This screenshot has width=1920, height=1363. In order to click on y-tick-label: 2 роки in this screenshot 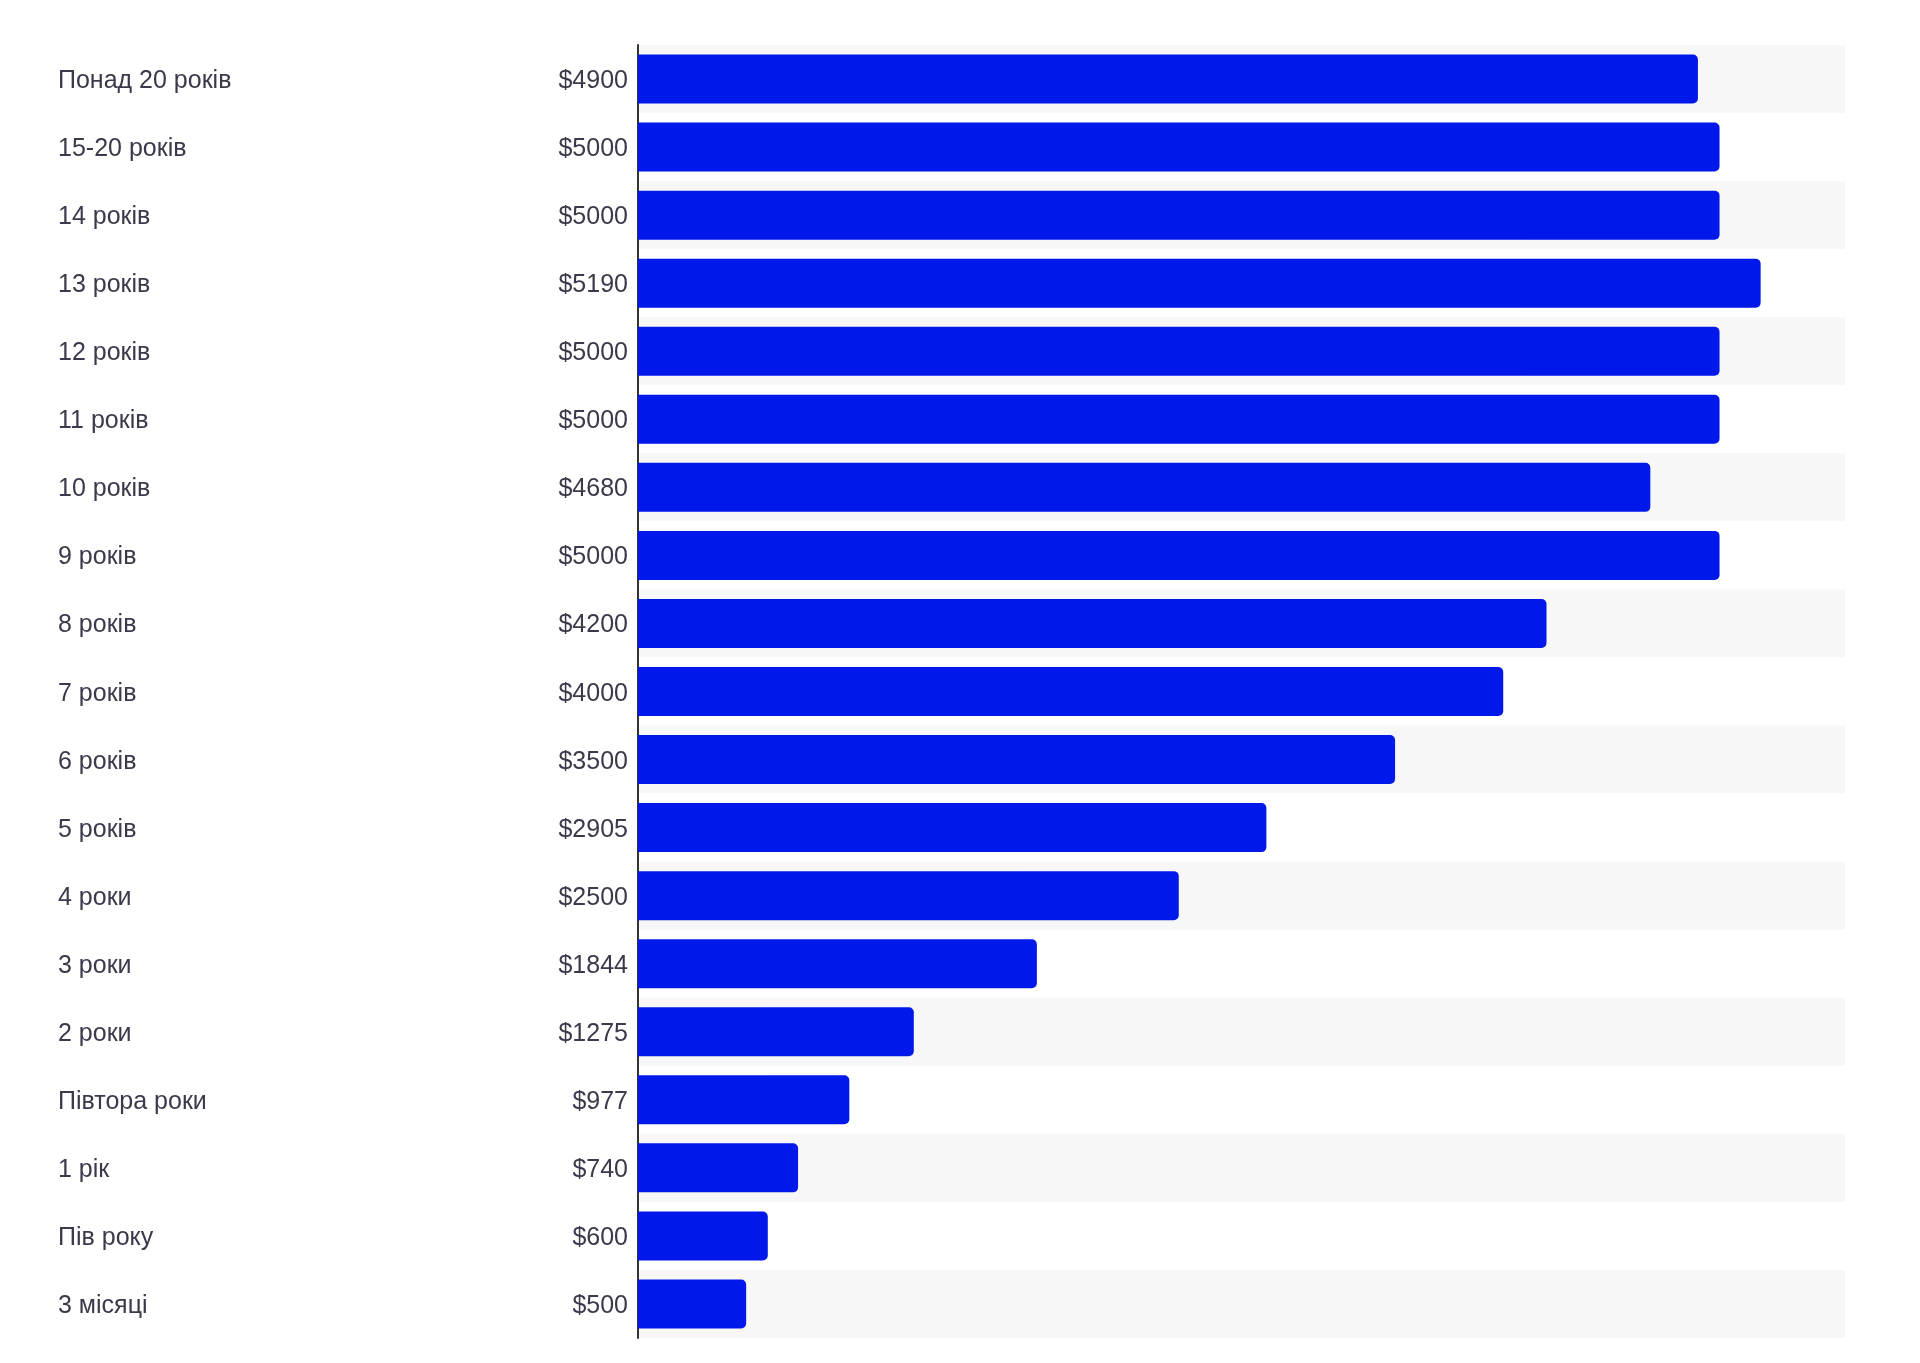, I will do `click(95, 1031)`.